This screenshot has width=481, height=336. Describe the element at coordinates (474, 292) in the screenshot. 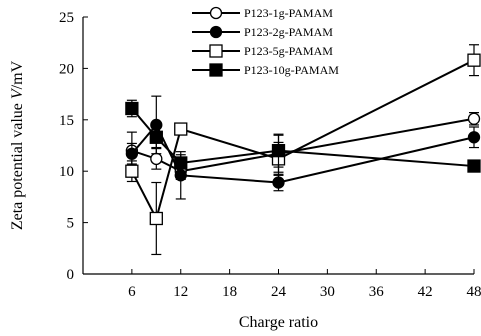

I see `x-tick-label: 48` at that location.